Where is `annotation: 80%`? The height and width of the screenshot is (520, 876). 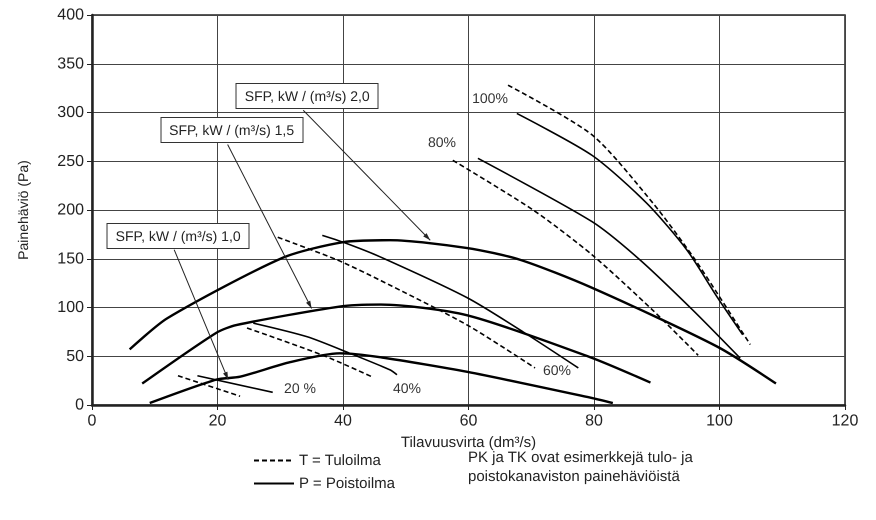 annotation: 80% is located at coordinates (442, 142).